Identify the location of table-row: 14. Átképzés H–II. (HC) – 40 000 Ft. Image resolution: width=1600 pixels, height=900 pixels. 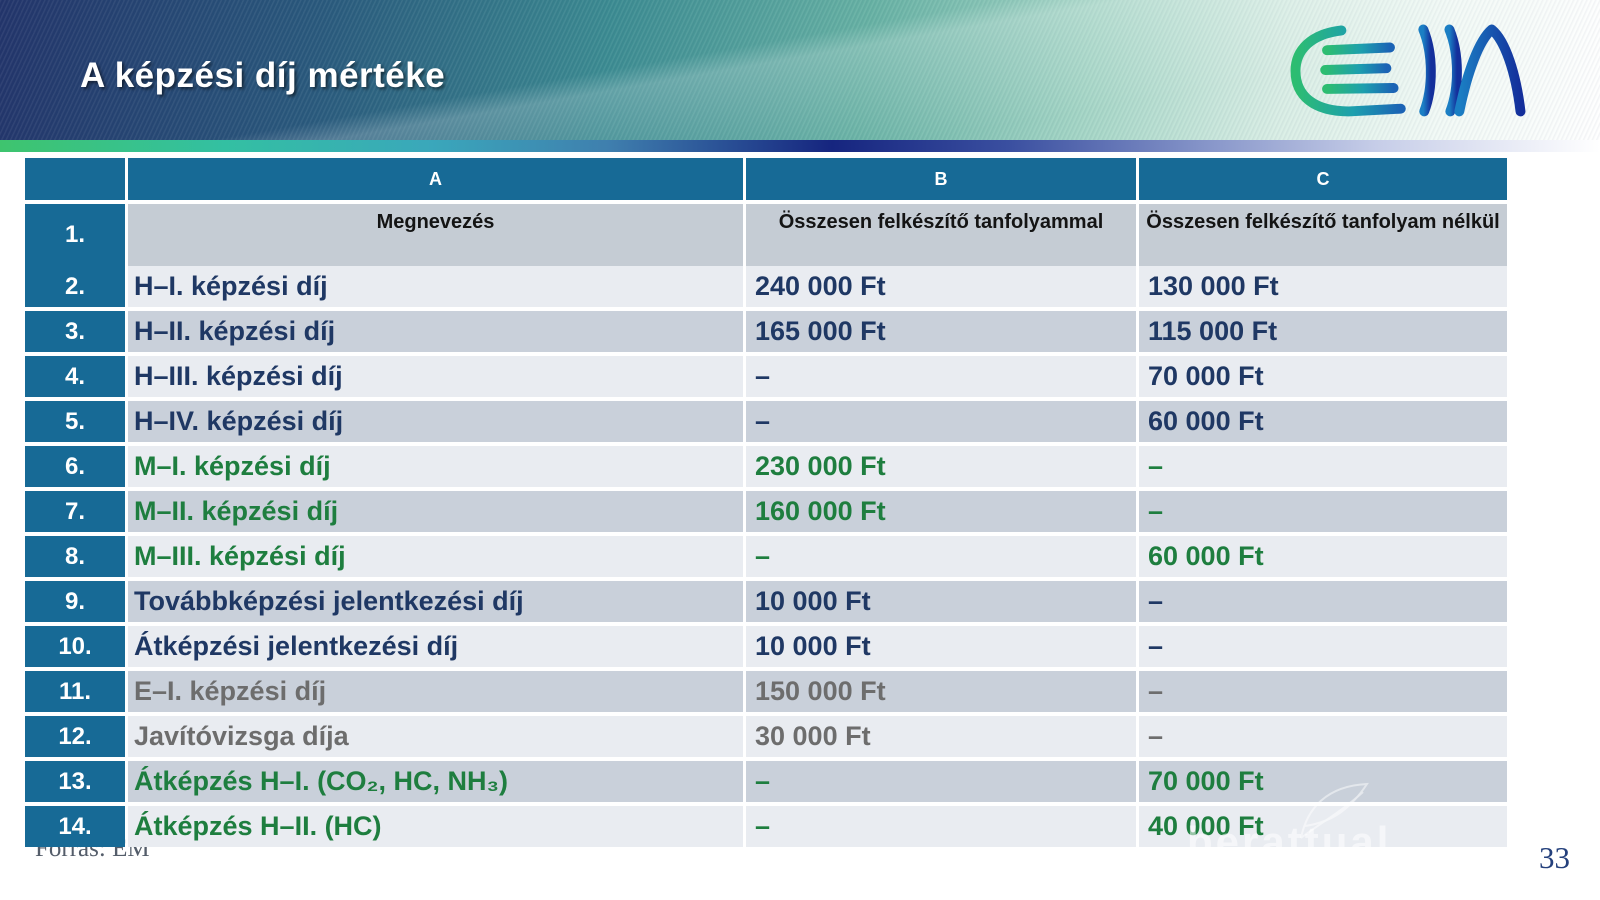
(766, 826).